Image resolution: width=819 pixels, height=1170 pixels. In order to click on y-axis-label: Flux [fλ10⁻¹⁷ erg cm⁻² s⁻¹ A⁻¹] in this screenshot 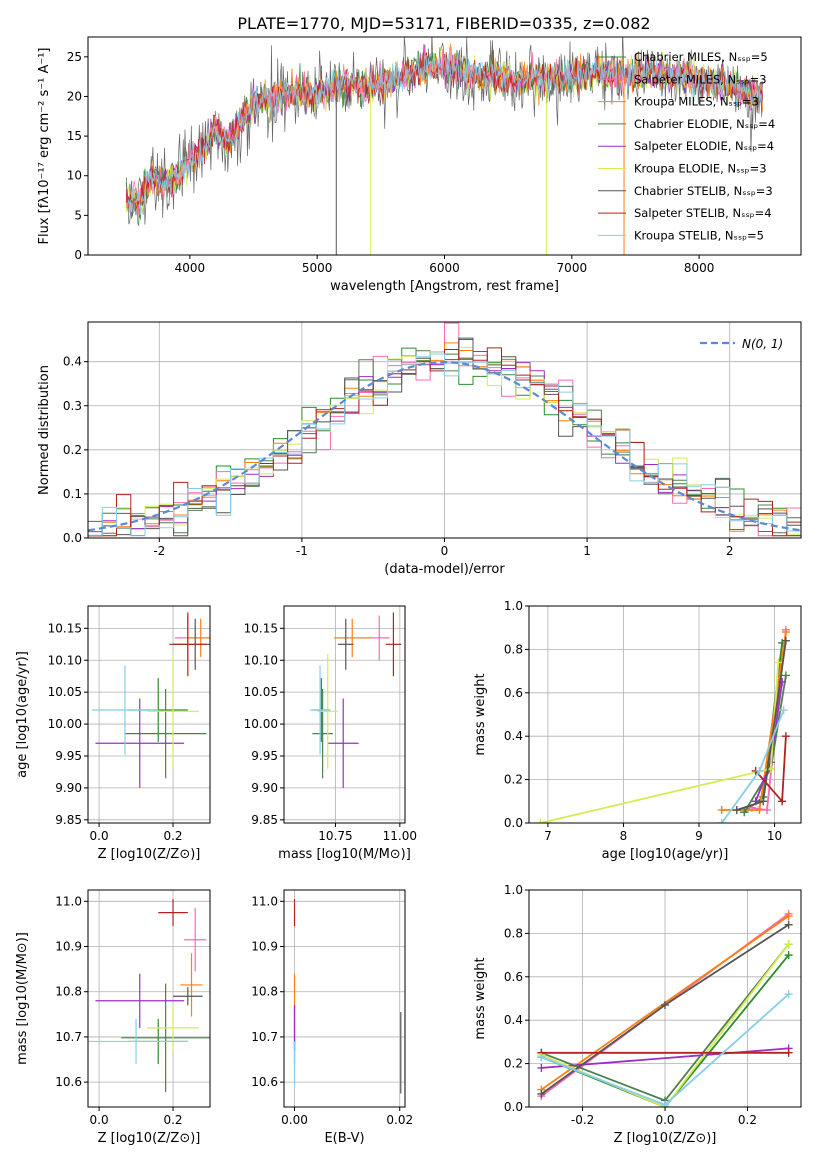, I will do `click(44, 146)`.